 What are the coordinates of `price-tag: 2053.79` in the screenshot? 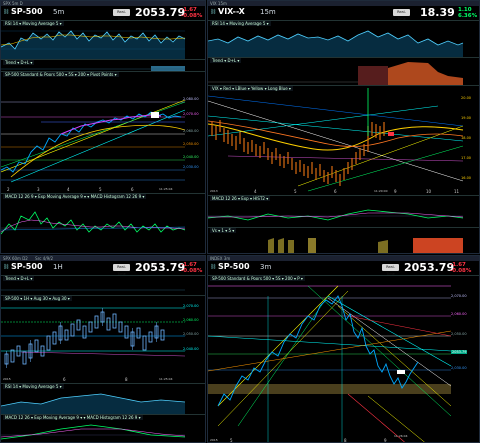 It's located at (459, 352).